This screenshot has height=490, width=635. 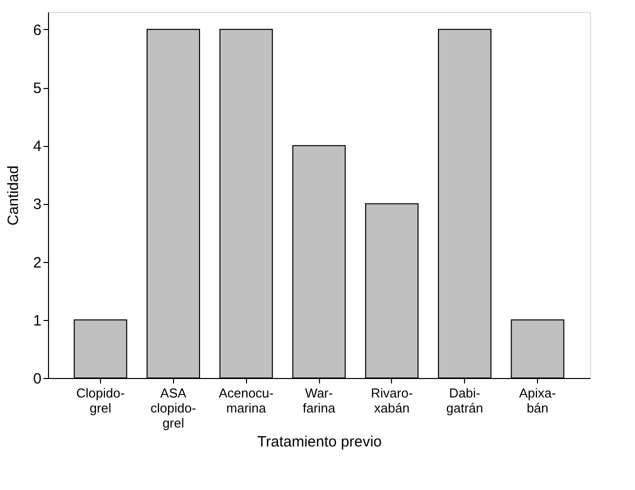 What do you see at coordinates (37, 89) in the screenshot?
I see `y-tick-label: 5` at bounding box center [37, 89].